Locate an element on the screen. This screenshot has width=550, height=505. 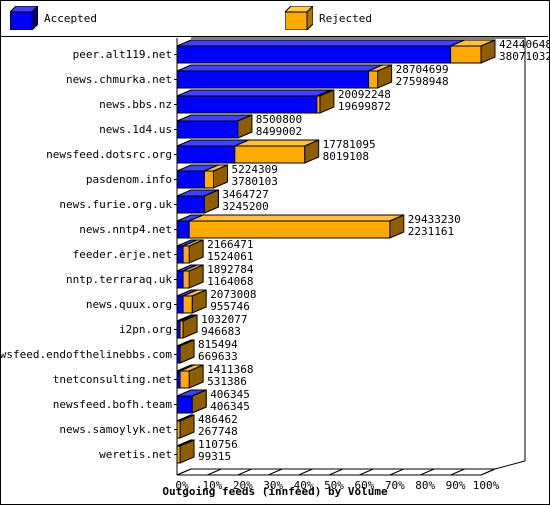
legend-label-accepted: Accepted is located at coordinates (70, 18).